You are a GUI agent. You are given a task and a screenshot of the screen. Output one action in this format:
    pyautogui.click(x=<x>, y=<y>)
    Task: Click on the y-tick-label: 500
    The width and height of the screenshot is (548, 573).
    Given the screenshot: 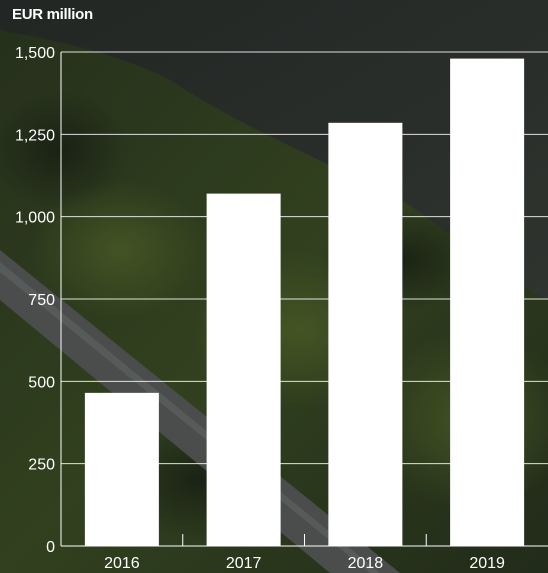 What is the action you would take?
    pyautogui.click(x=41, y=382)
    